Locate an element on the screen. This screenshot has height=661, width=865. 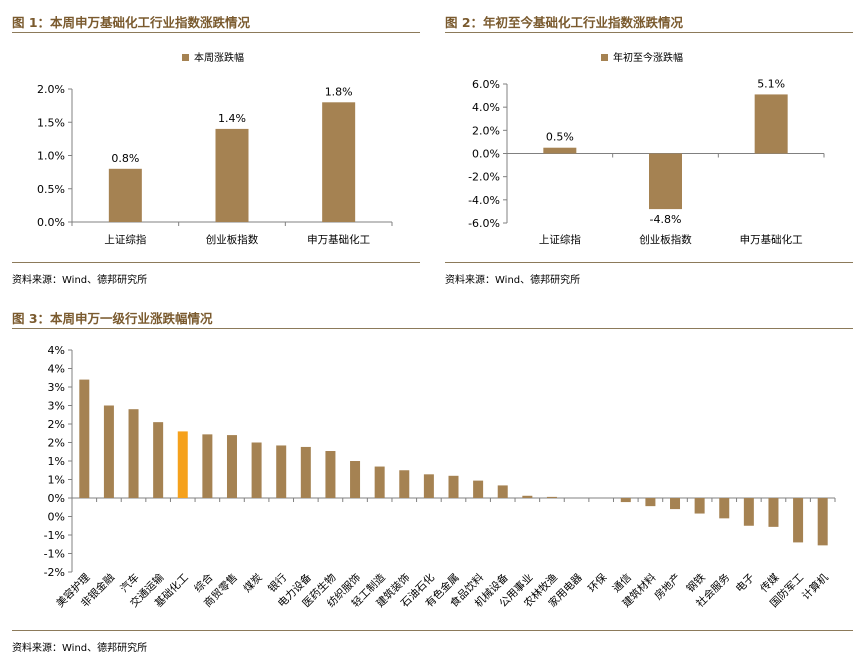
fig1-title: 图 1：本周申万基础化工行业指数涨跌情况 is located at coordinates (131, 22).